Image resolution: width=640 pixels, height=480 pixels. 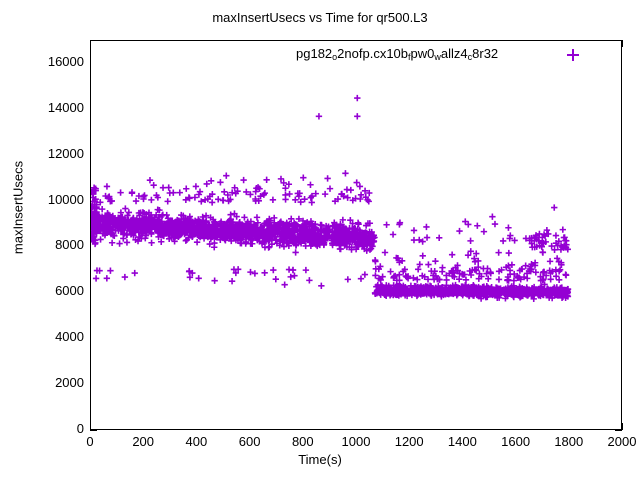 What do you see at coordinates (65, 153) in the screenshot?
I see `y-tick-label: 12000` at bounding box center [65, 153].